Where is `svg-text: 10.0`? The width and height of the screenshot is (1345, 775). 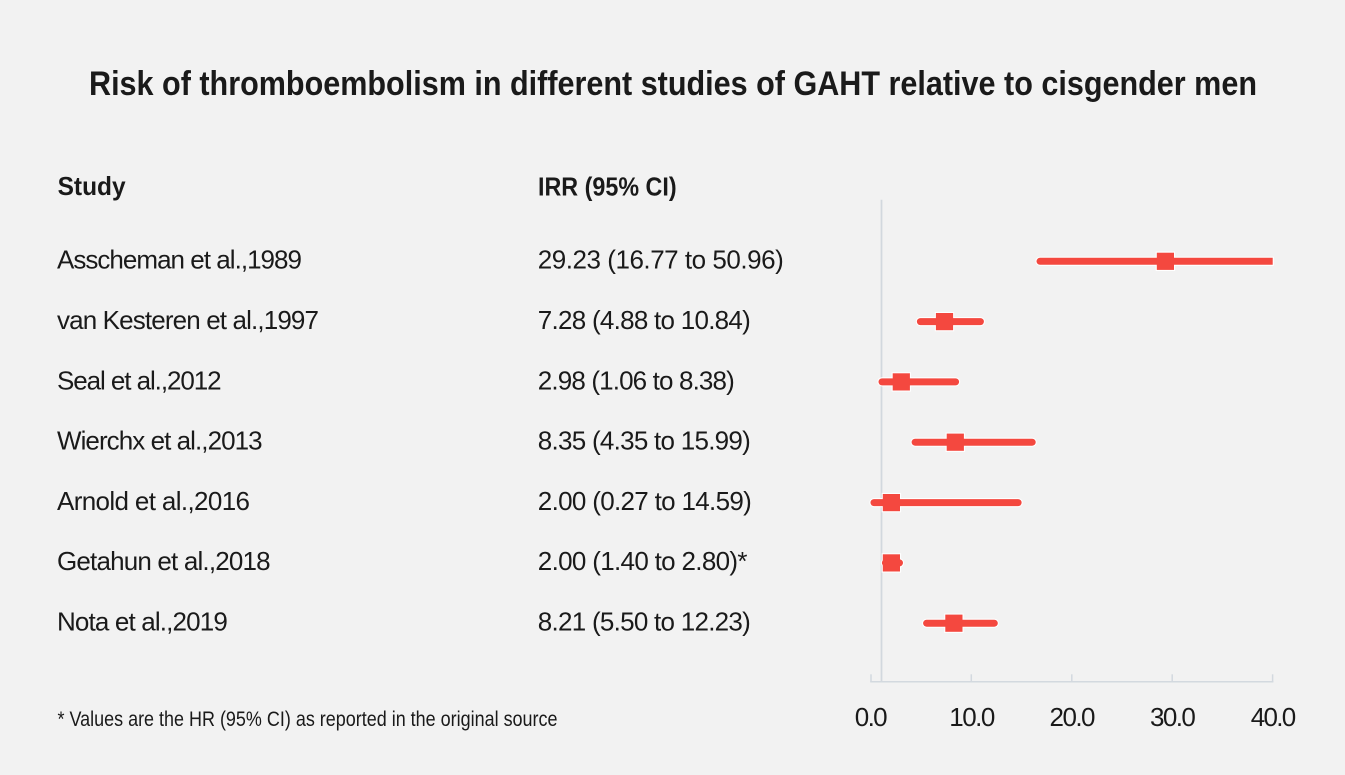
svg-text: 10.0 is located at coordinates (972, 717).